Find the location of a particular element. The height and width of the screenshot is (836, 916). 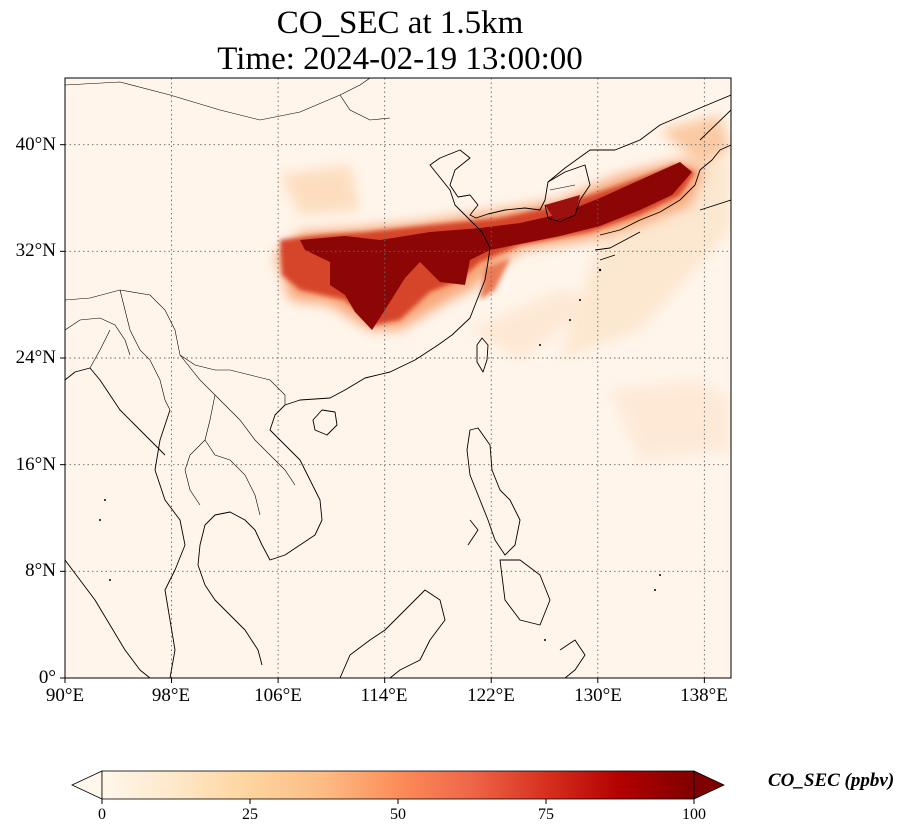

lat-tick-label: 32°N is located at coordinates (35, 250).